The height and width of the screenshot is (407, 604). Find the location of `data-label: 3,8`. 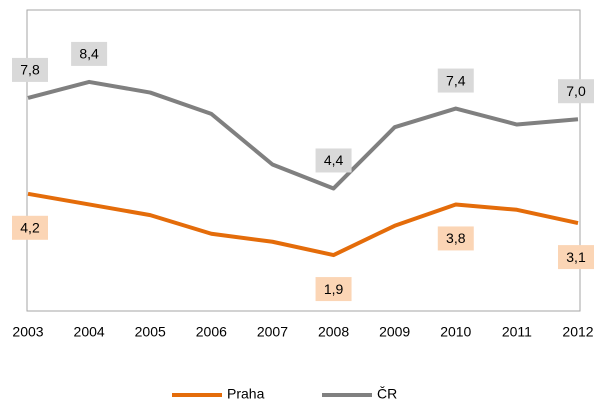

data-label: 3,8 is located at coordinates (456, 238).